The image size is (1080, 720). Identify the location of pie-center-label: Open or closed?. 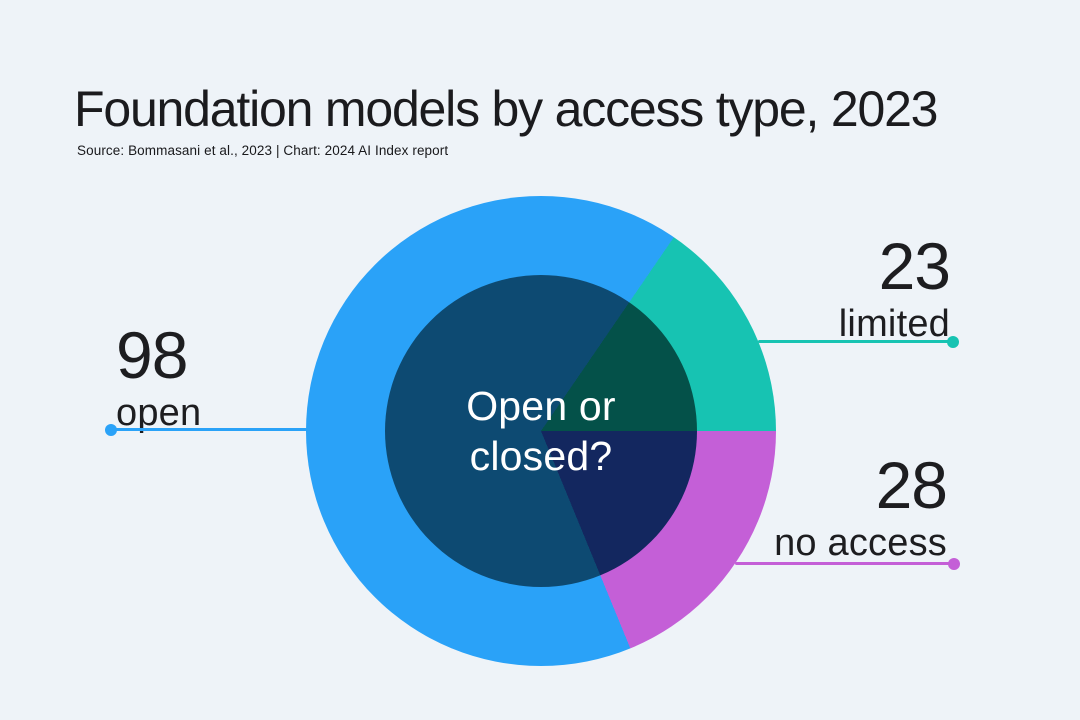
(541, 430).